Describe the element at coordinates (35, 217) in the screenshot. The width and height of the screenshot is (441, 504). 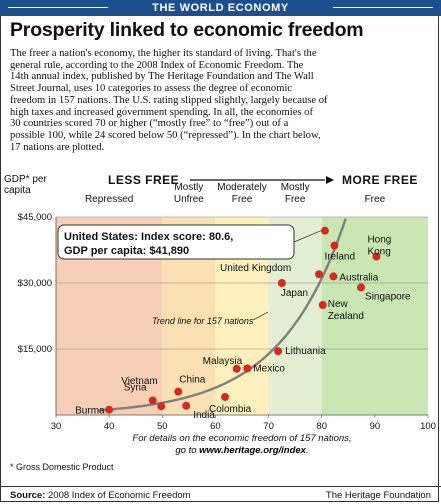
I see `y-tick-label: $45,000` at that location.